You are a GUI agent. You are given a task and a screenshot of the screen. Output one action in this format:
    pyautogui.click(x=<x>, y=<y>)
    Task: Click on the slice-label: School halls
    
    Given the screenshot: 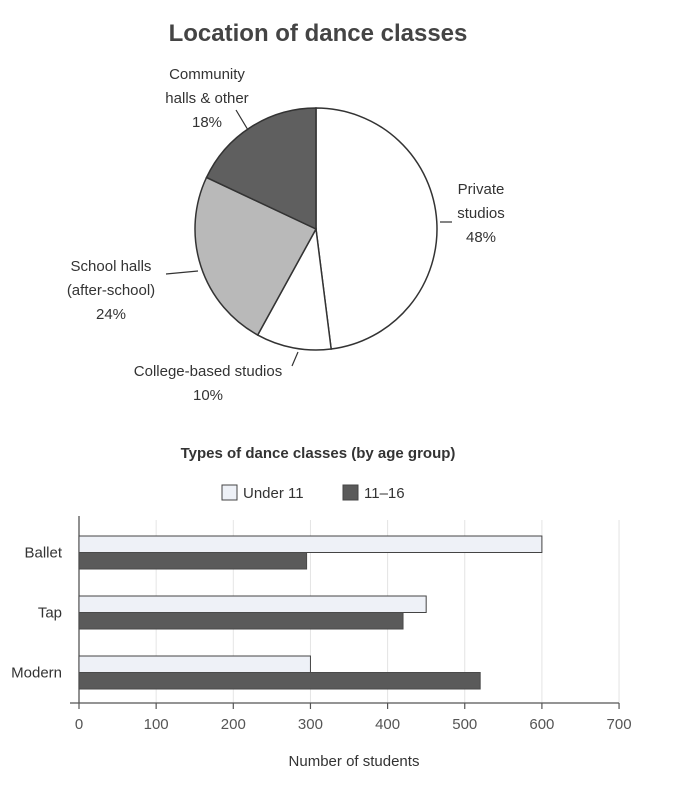 What is the action you would take?
    pyautogui.click(x=111, y=266)
    